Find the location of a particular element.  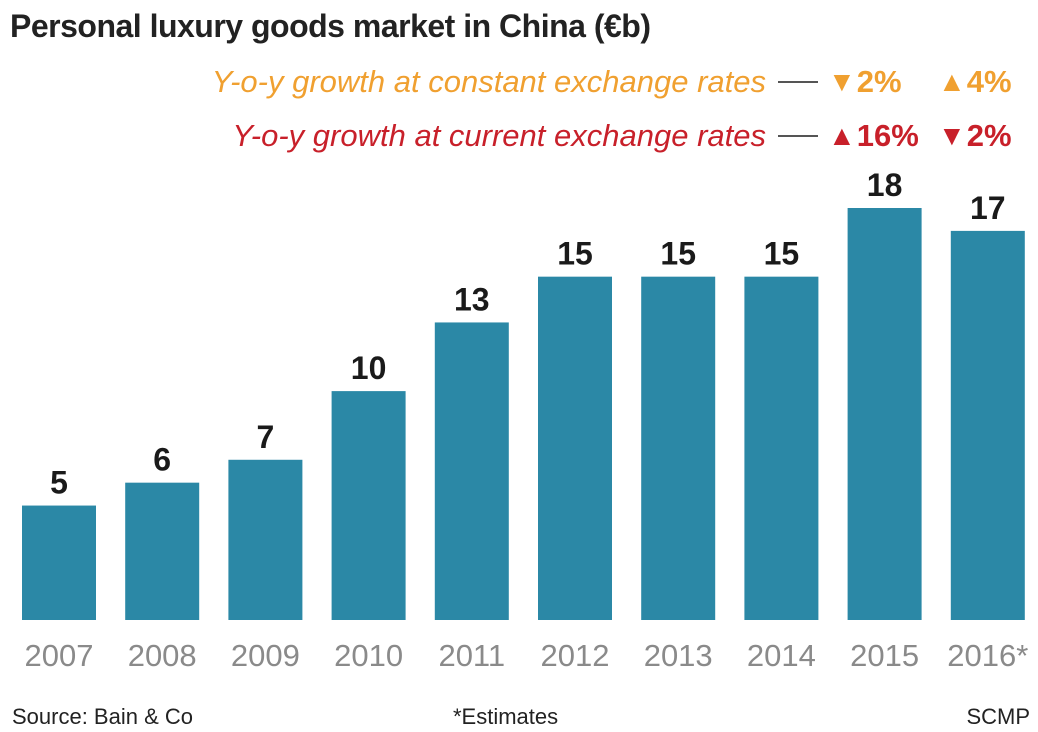

bar-2007 is located at coordinates (59, 562).